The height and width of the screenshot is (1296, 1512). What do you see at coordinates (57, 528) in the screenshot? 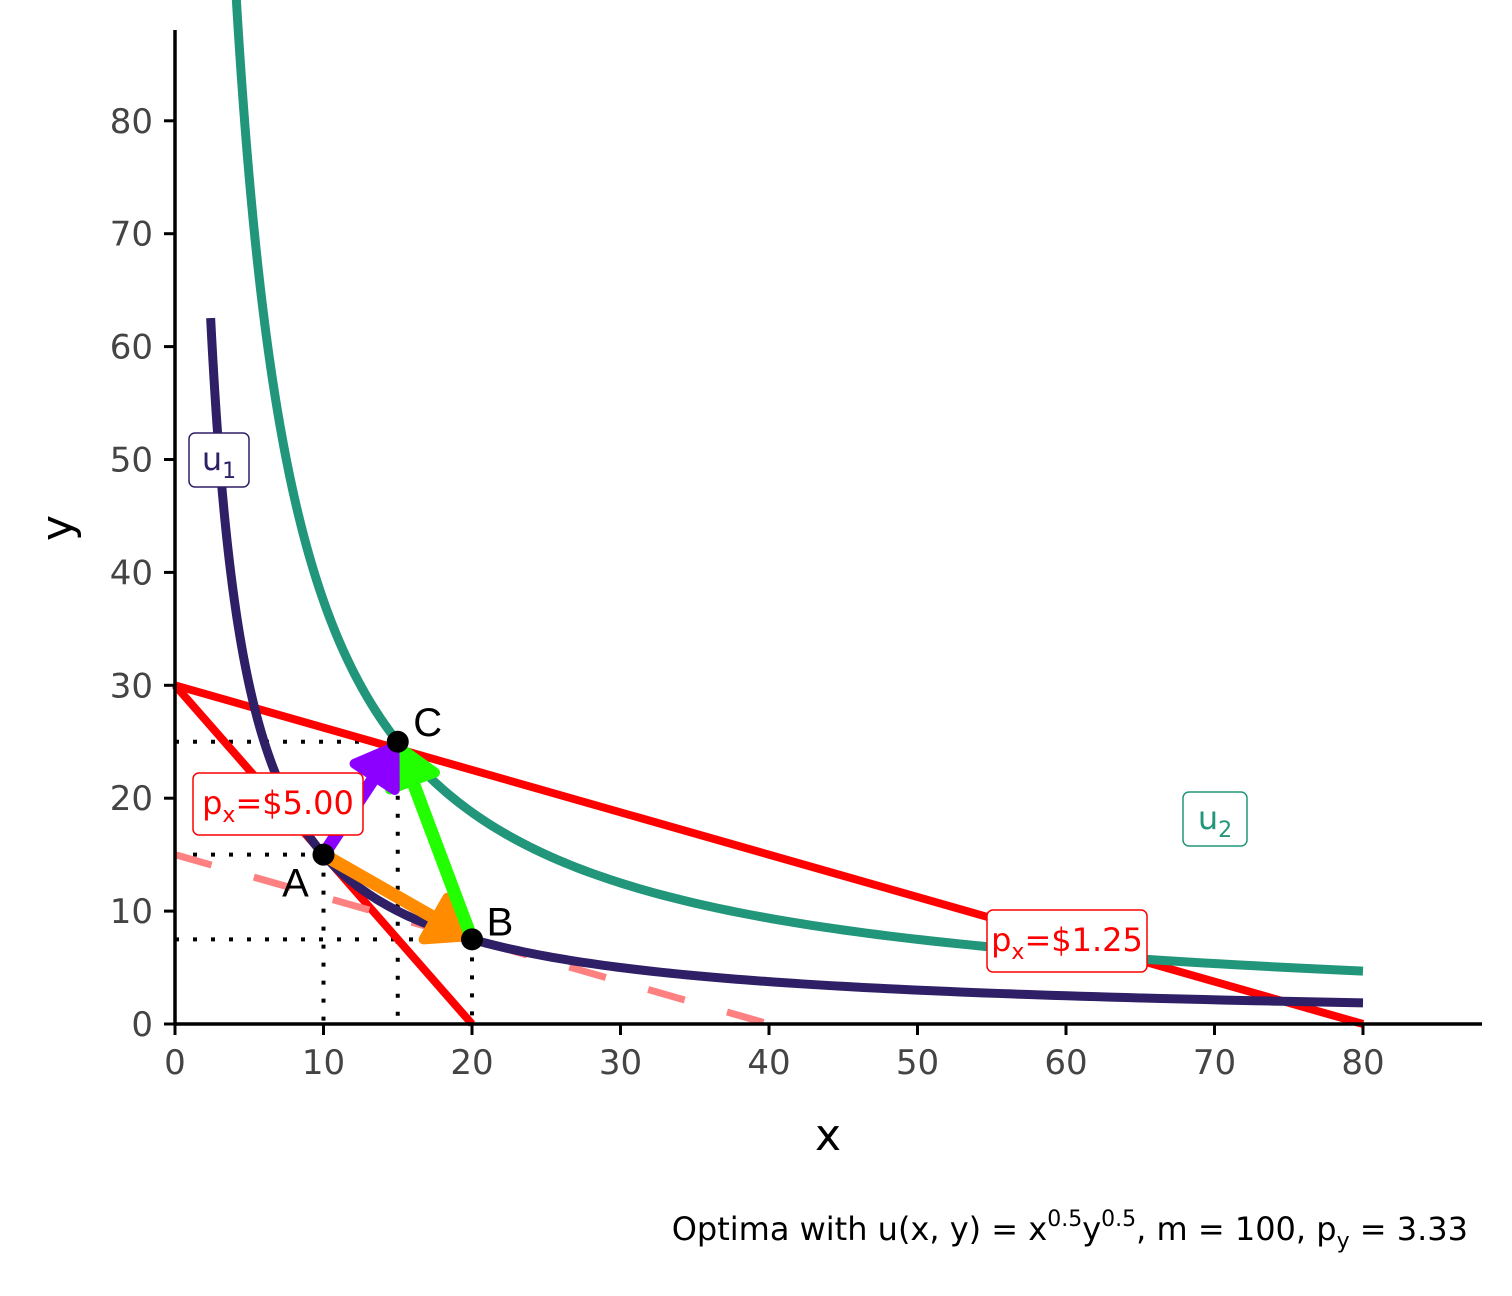
I see `y-axis-title: y` at bounding box center [57, 528].